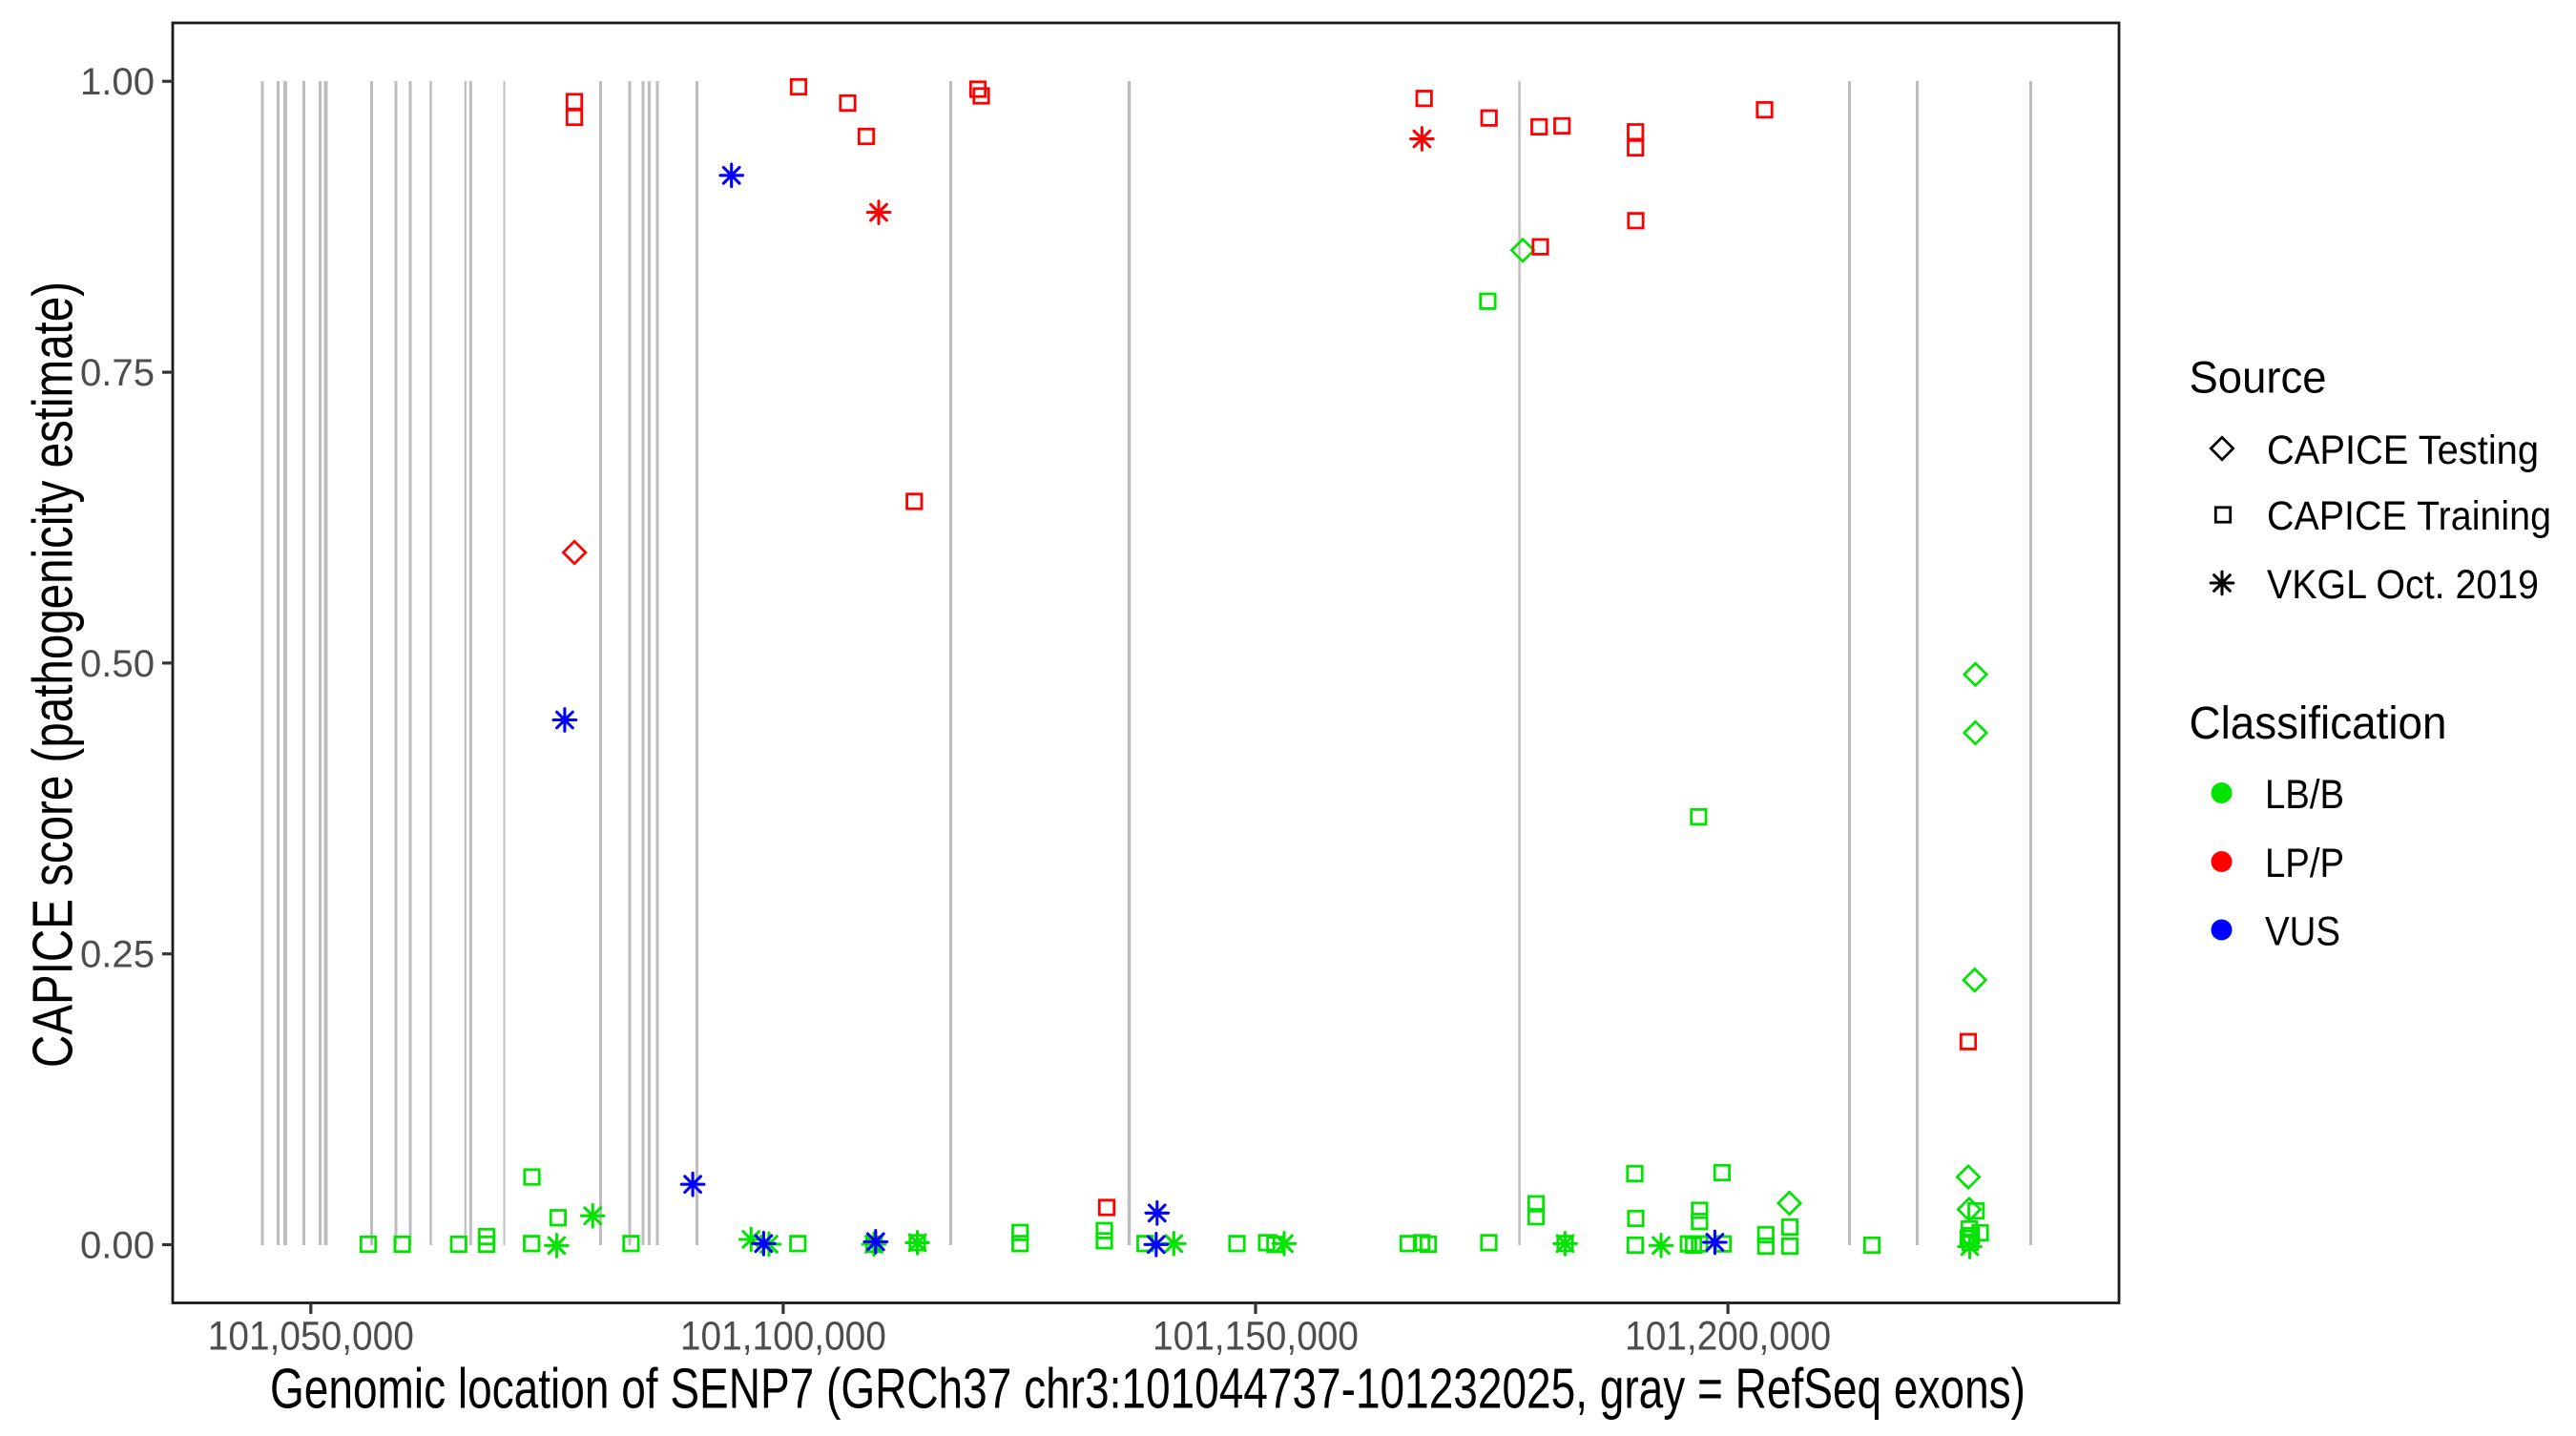 The height and width of the screenshot is (1436, 2576). Describe the element at coordinates (117, 82) in the screenshot. I see `svg-text: 1.00` at that location.